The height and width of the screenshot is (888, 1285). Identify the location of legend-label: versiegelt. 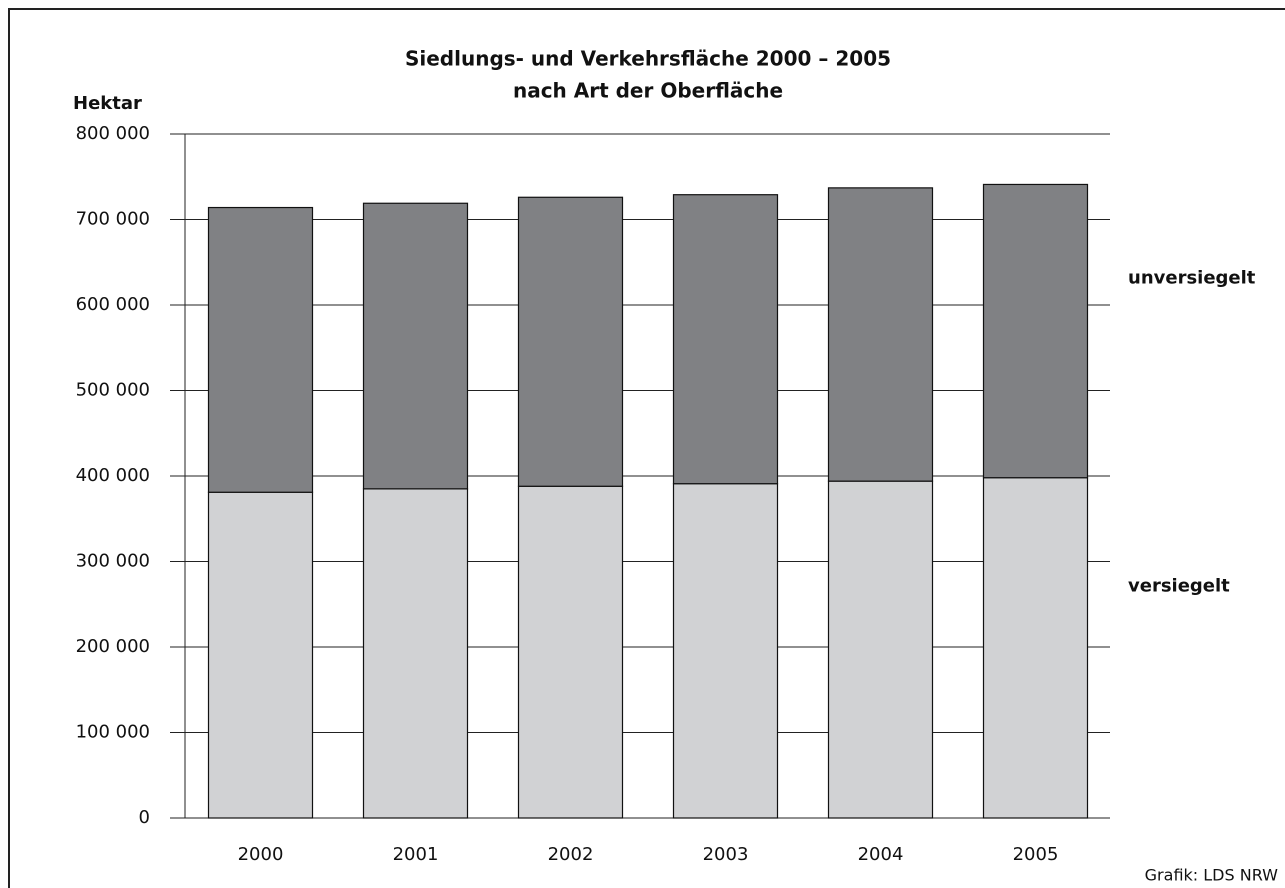
(1179, 586).